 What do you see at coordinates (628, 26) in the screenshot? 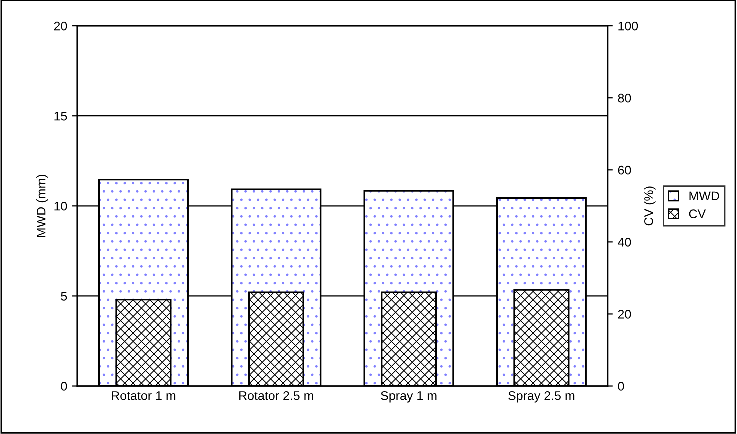
I see `y2-tick-label: 100` at bounding box center [628, 26].